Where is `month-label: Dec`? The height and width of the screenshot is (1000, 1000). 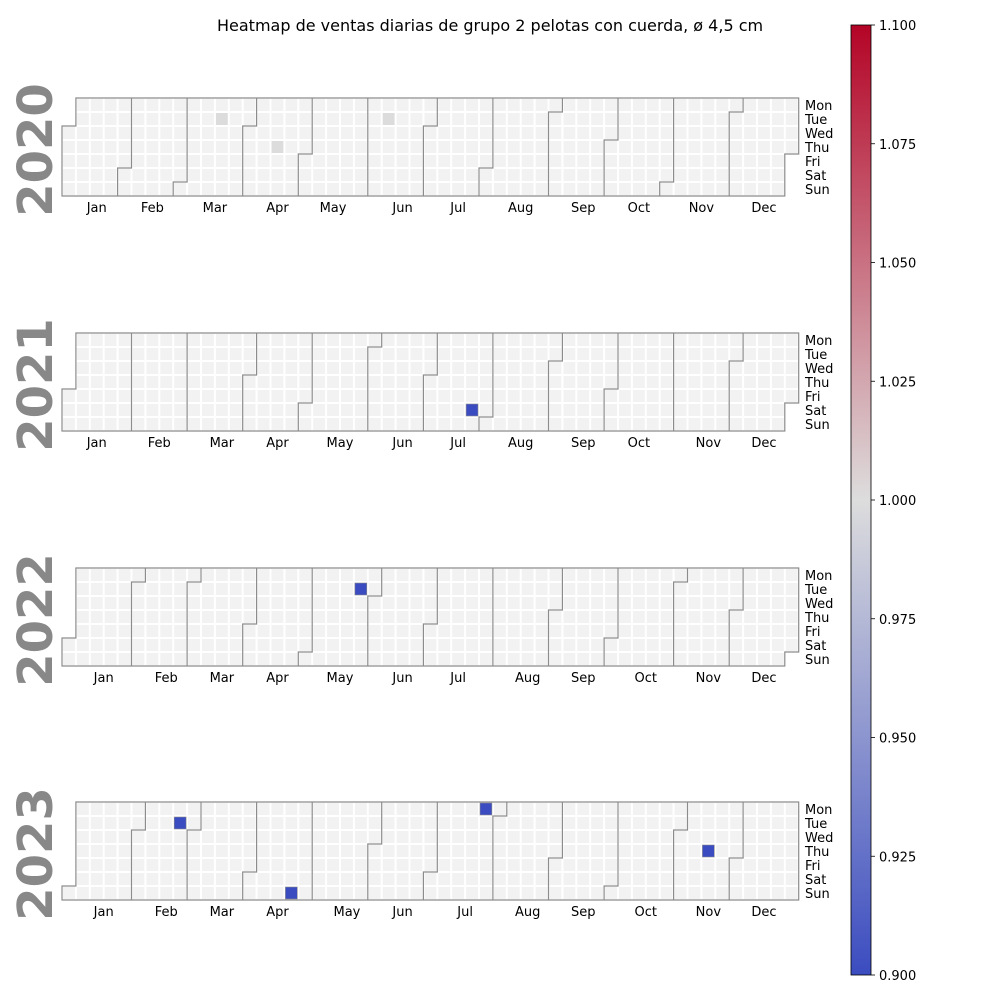 month-label: Dec is located at coordinates (763, 208).